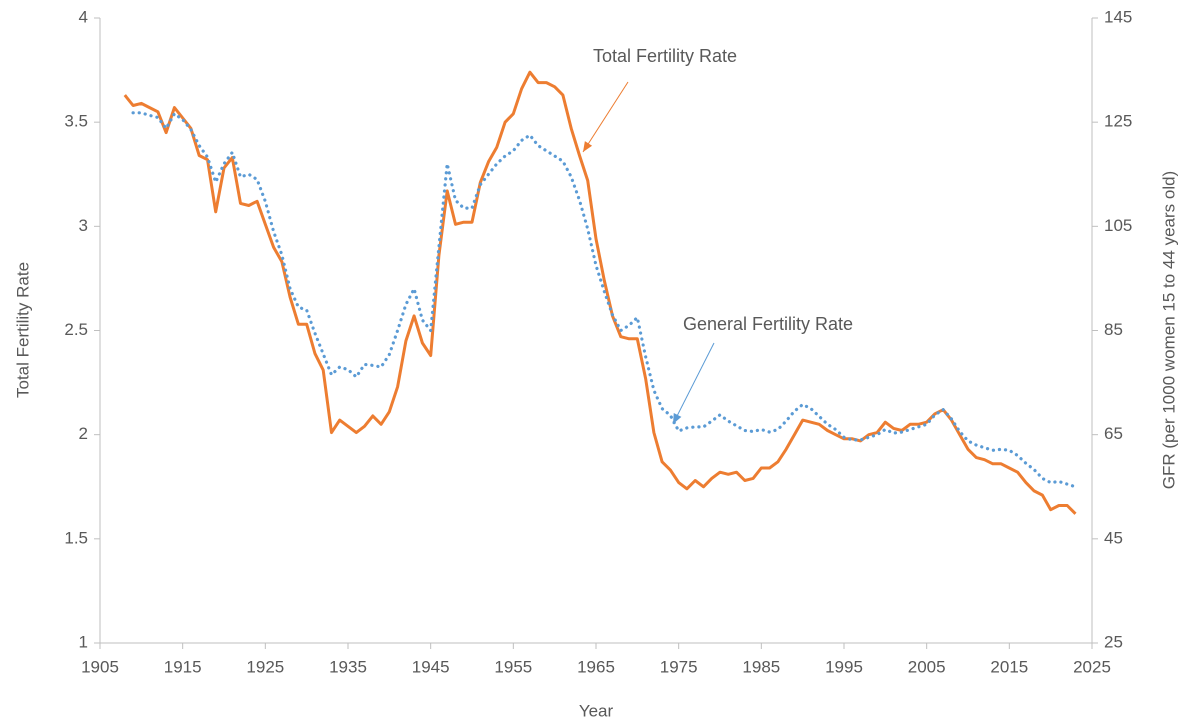 The height and width of the screenshot is (724, 1187). I want to click on x-tick-label: 1995, so click(844, 666).